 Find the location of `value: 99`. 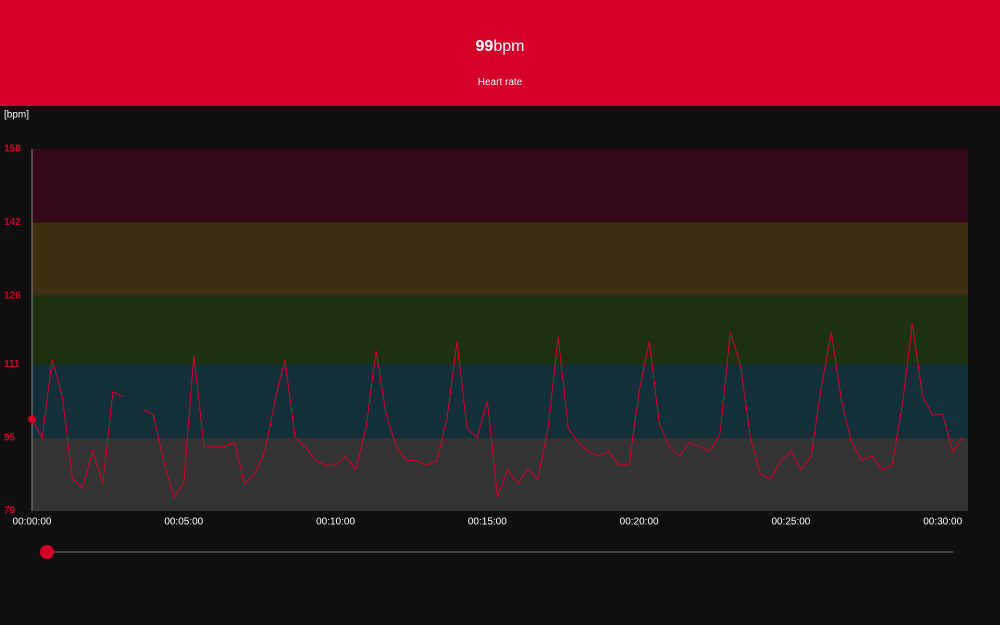

value: 99 is located at coordinates (484, 46).